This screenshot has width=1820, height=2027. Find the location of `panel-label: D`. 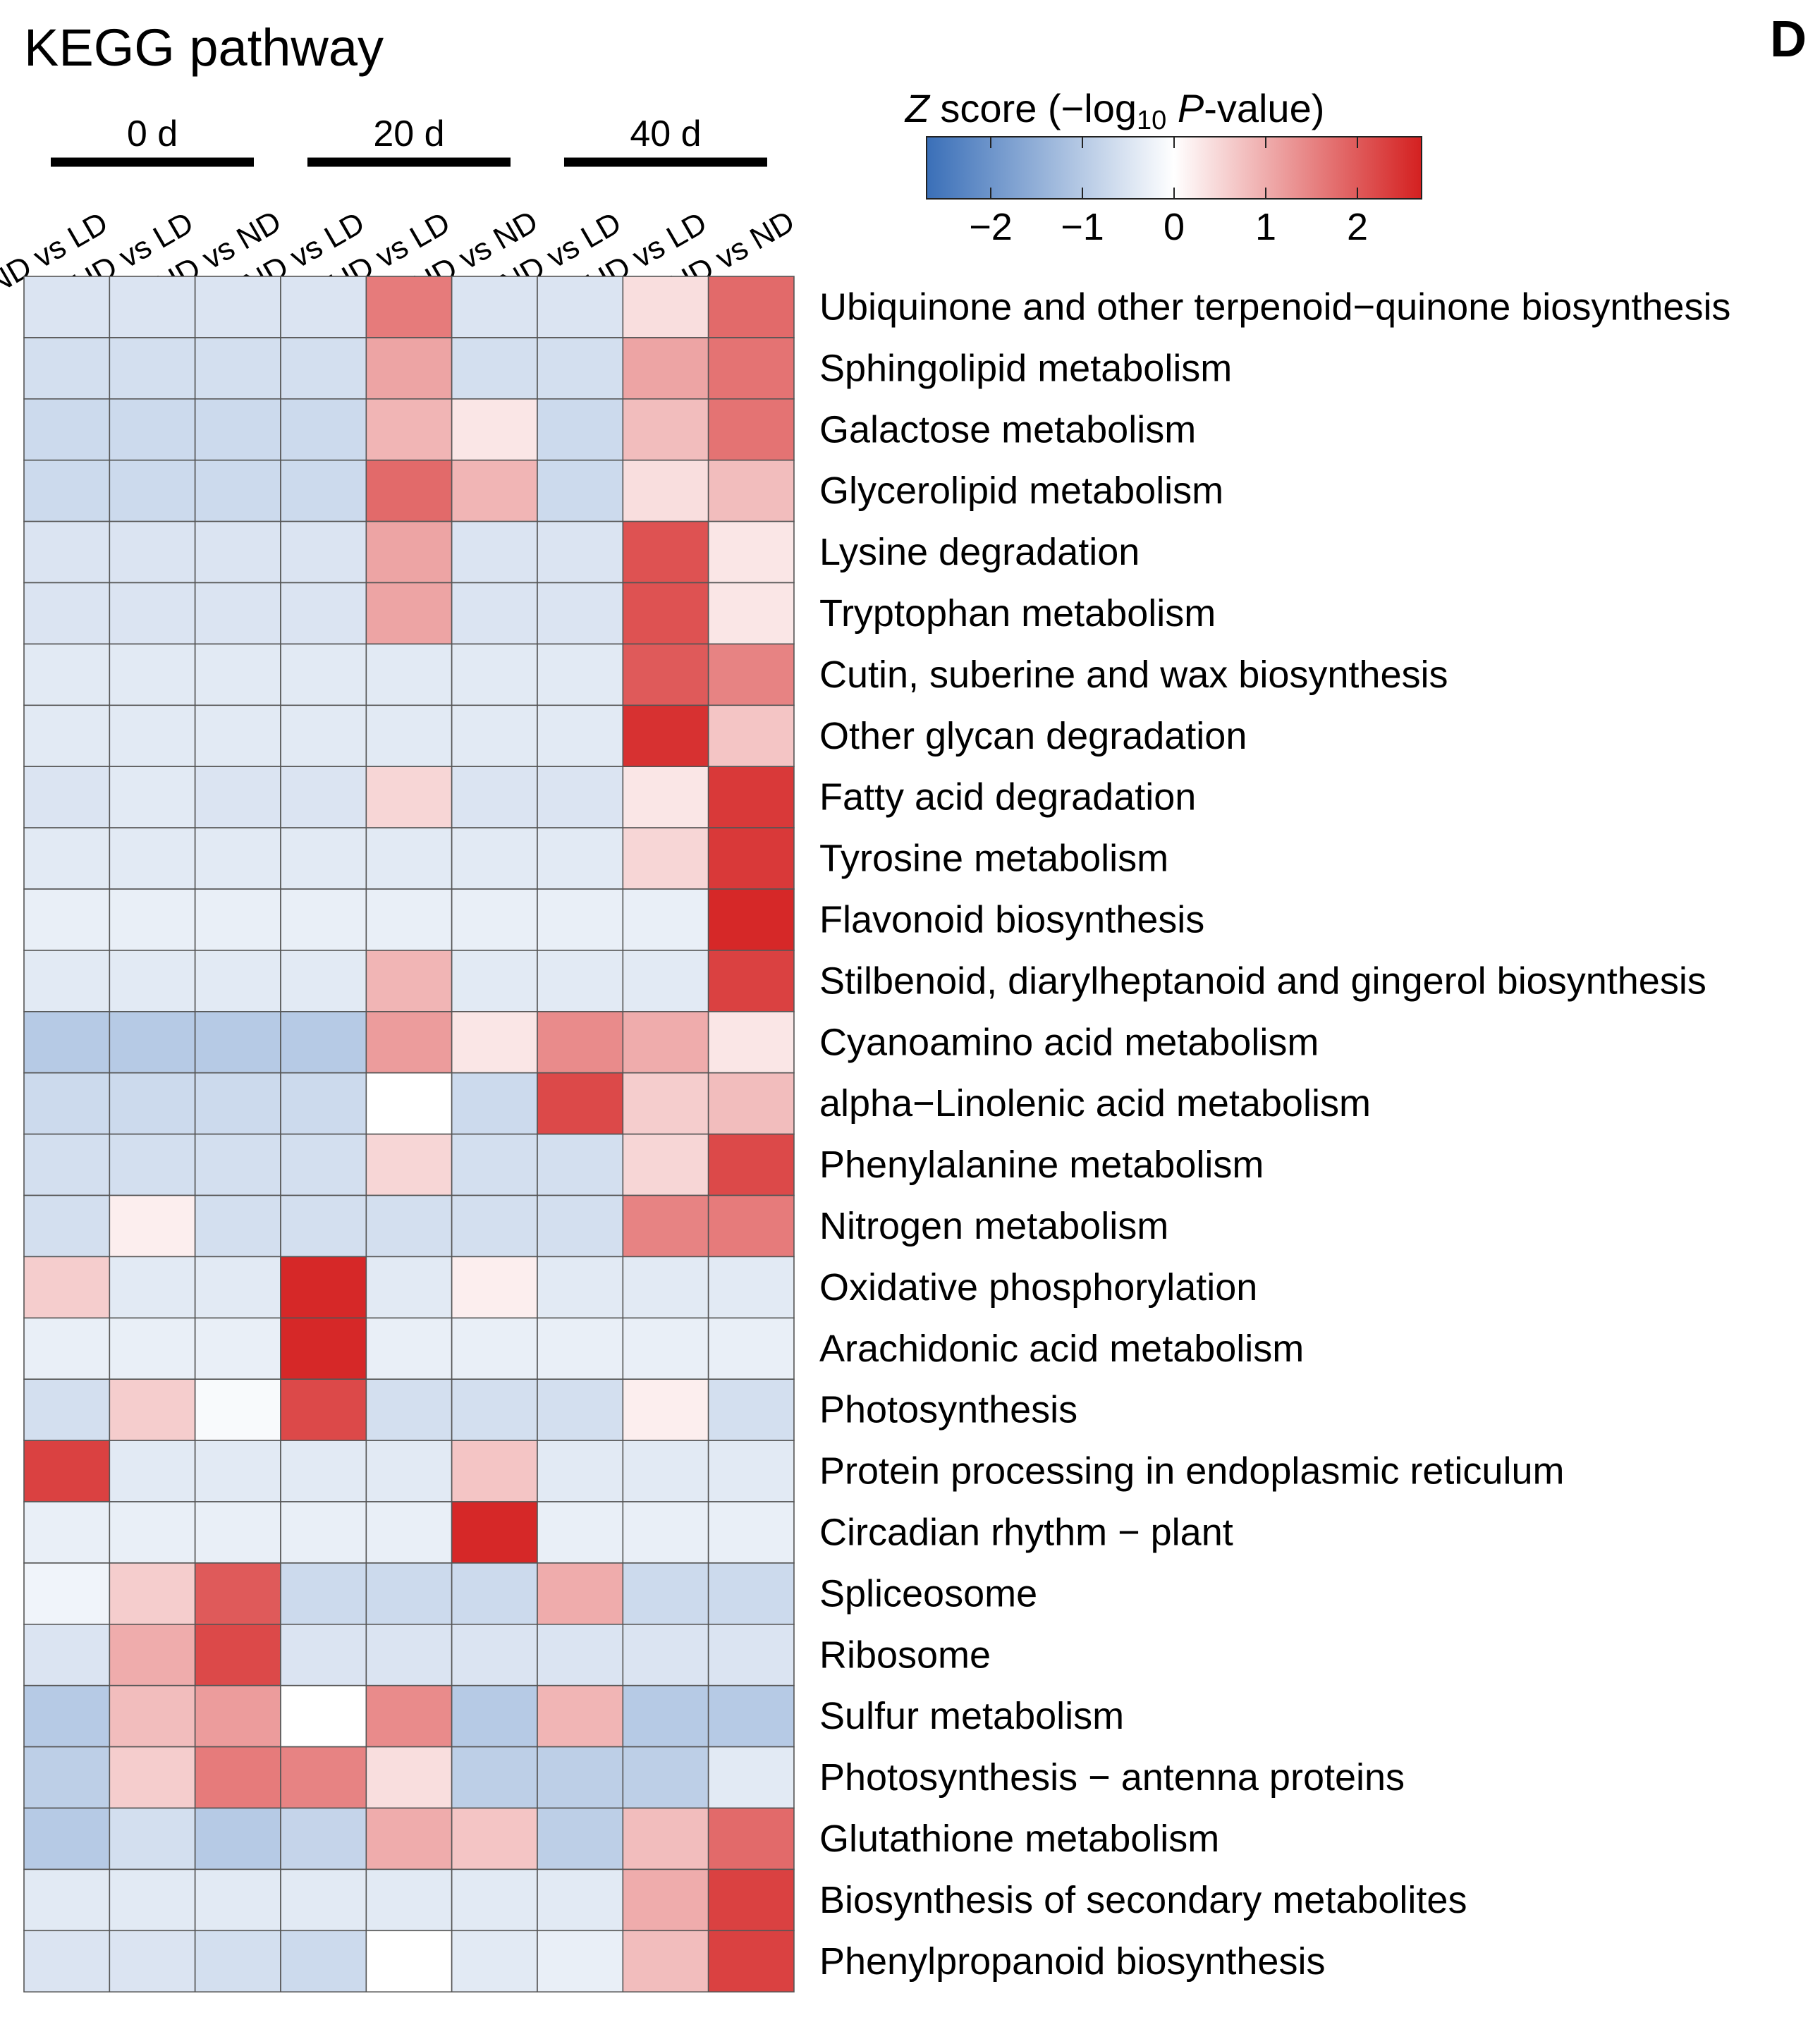

panel-label: D is located at coordinates (1789, 39).